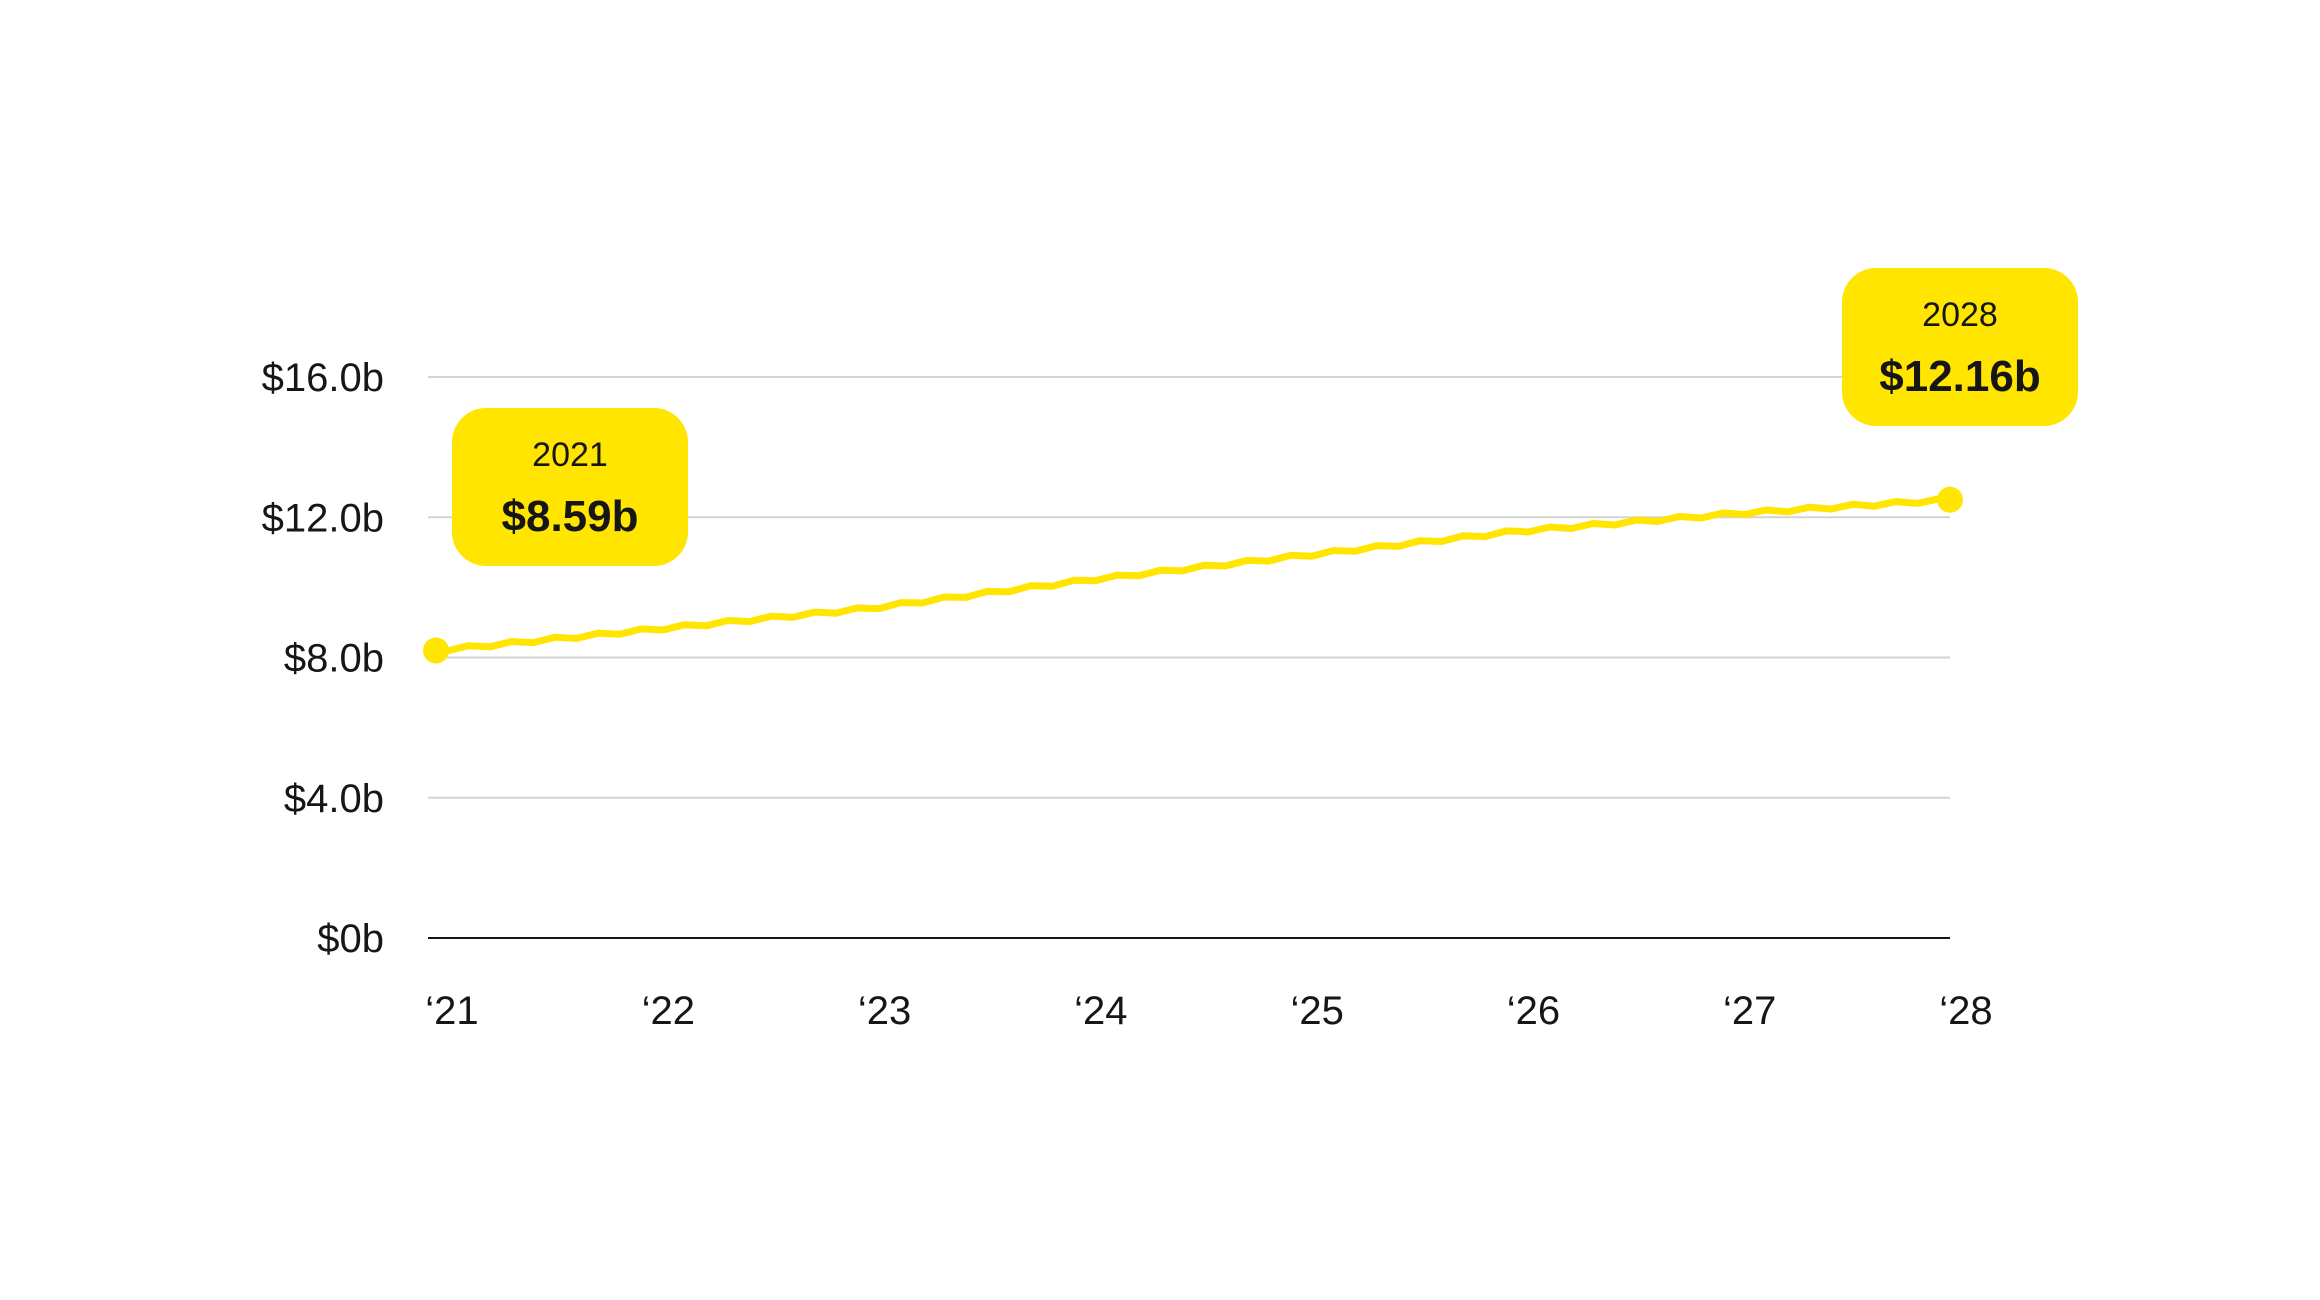 The height and width of the screenshot is (1300, 2320). I want to click on y-tick-label: $12.0b, so click(323, 518).